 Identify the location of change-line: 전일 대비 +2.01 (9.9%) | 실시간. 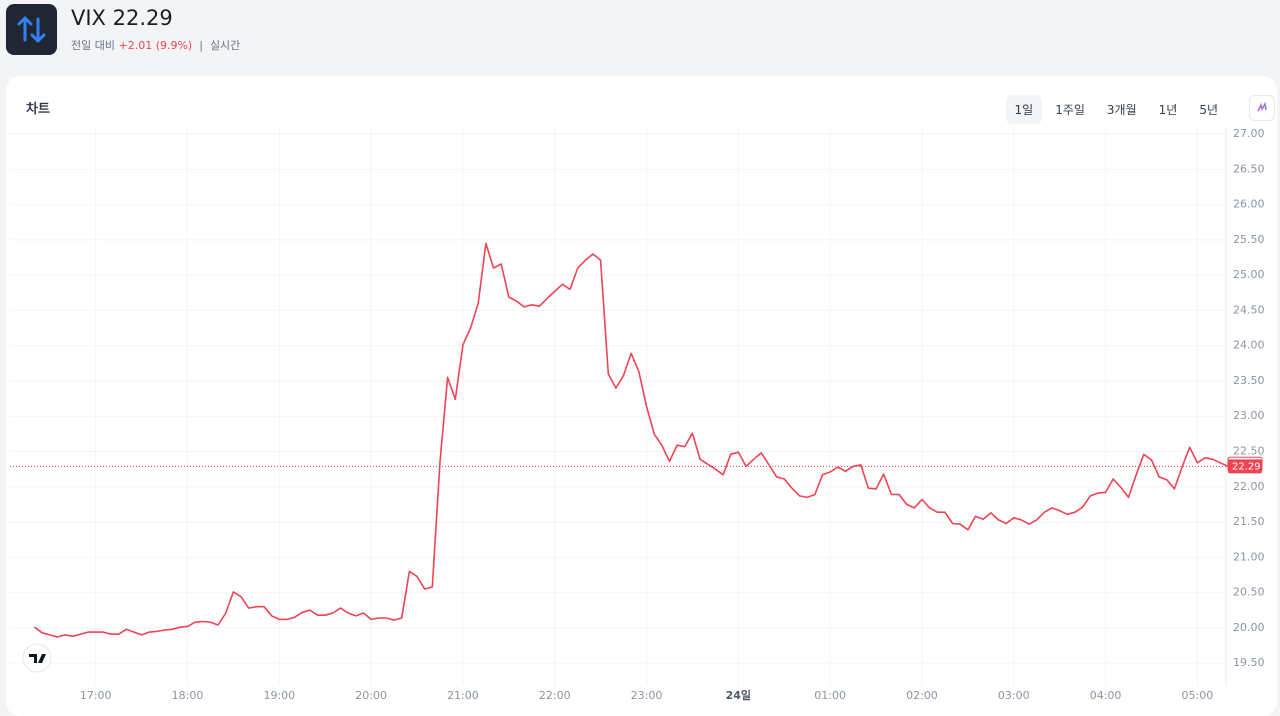
(155, 45).